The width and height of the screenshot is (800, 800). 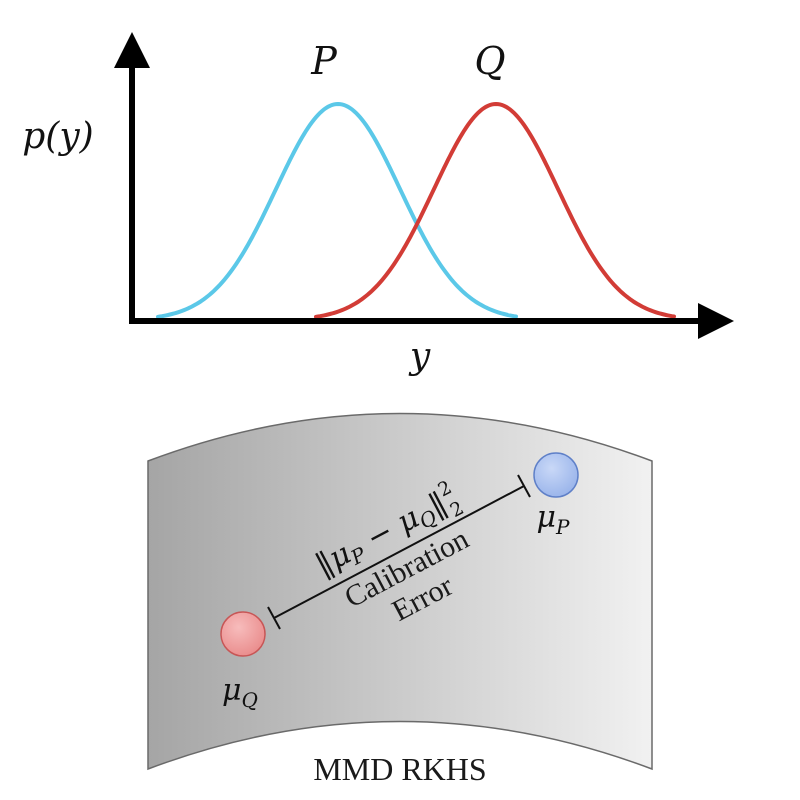 What do you see at coordinates (495, 210) in the screenshot?
I see `curve-q` at bounding box center [495, 210].